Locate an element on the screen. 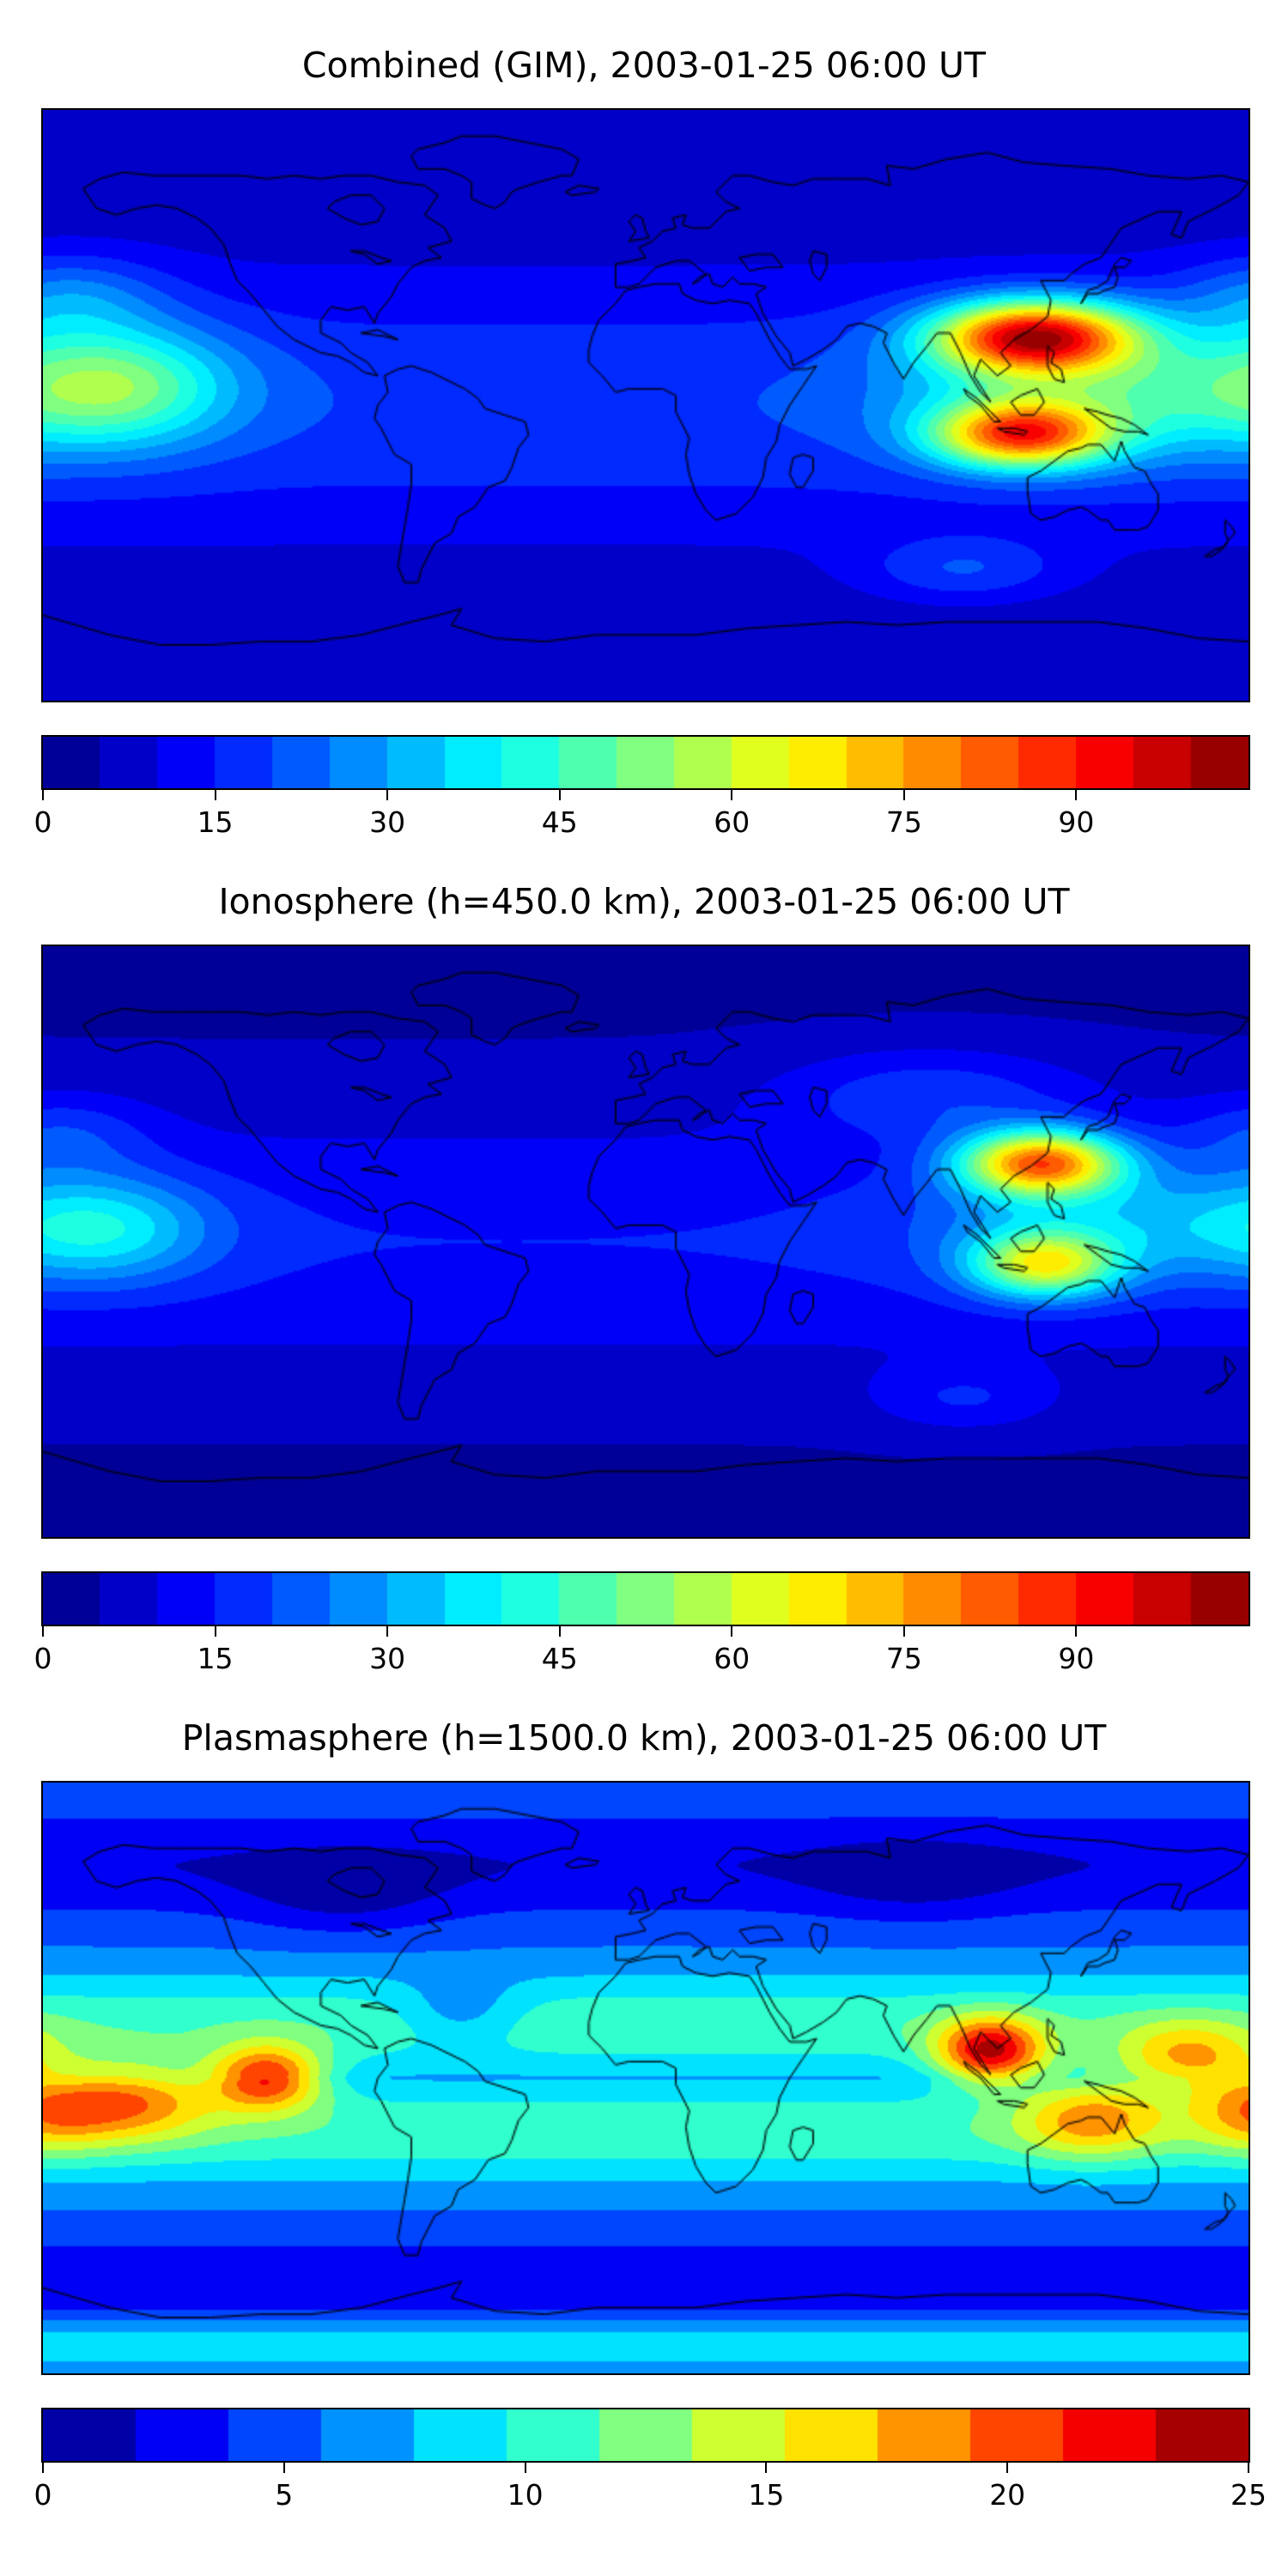  colorbar: 0 5 10 15 20 25 is located at coordinates (651, 2468).